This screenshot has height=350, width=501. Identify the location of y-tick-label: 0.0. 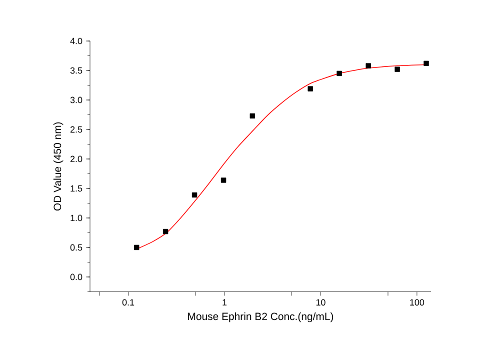
(76, 277).